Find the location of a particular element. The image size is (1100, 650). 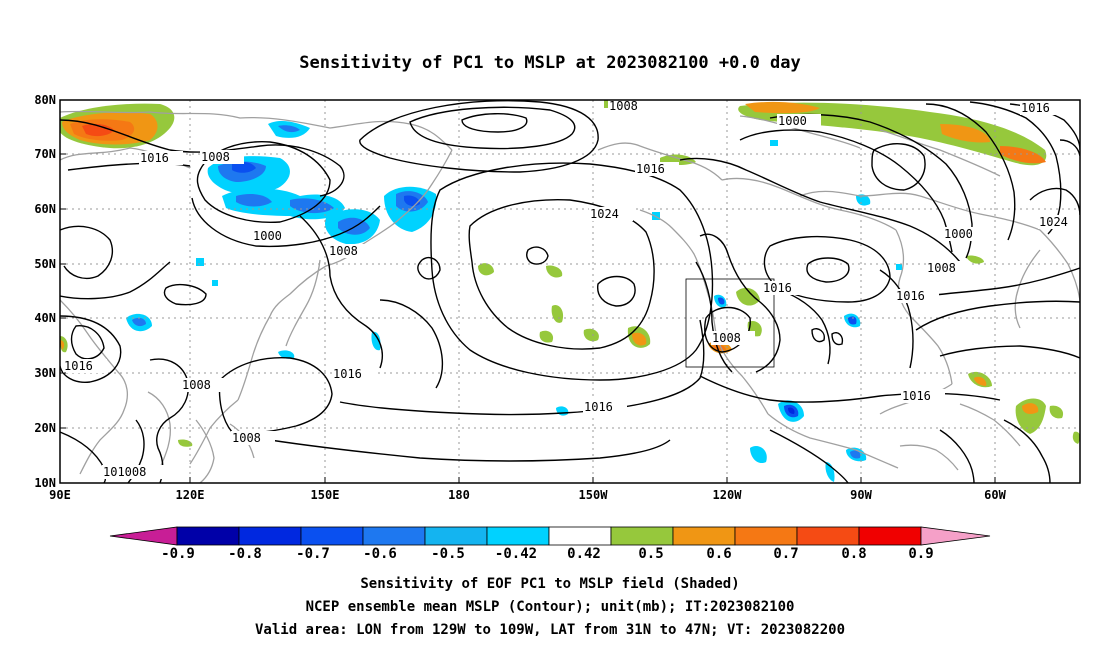

colorbar-label: 0.7 is located at coordinates (785, 554).